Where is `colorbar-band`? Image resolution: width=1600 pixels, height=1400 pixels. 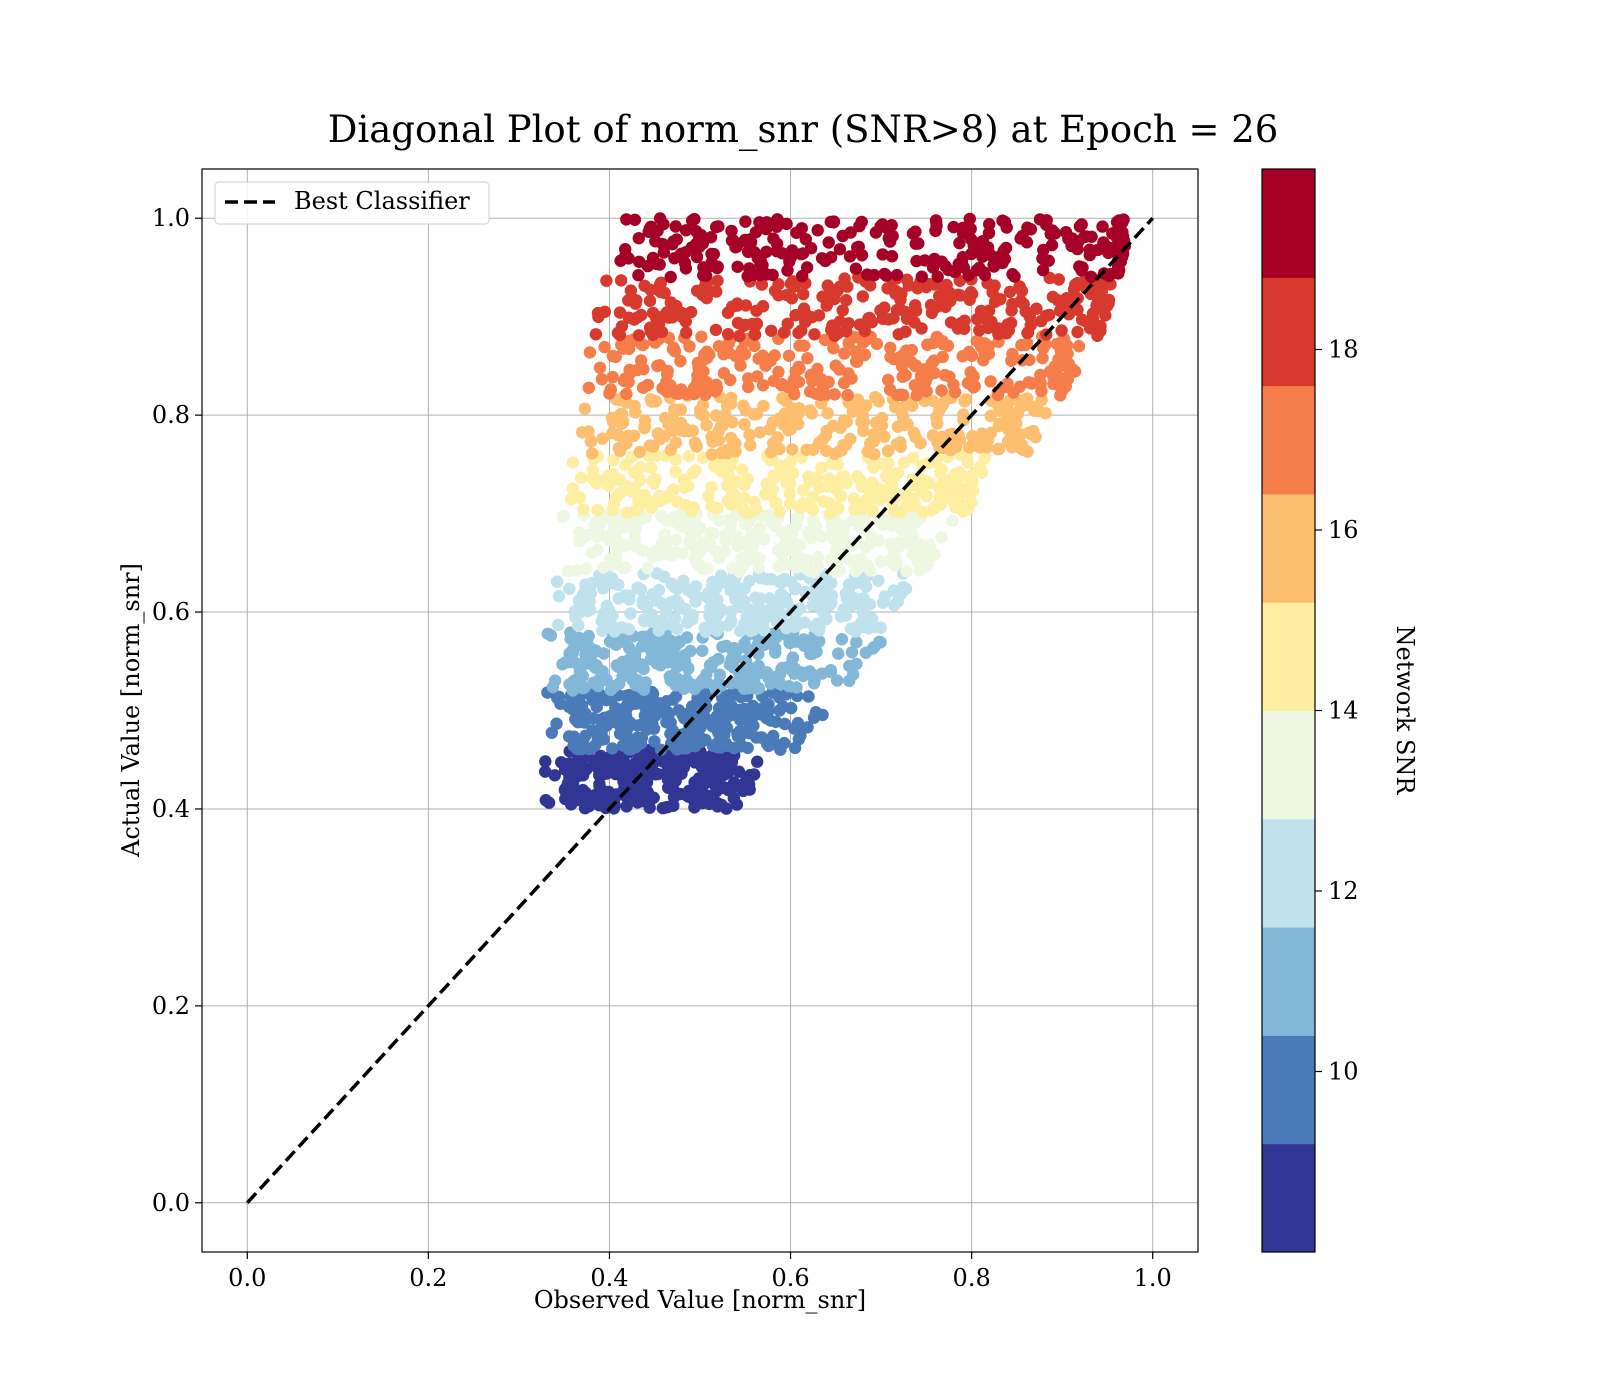
colorbar-band is located at coordinates (1288, 656).